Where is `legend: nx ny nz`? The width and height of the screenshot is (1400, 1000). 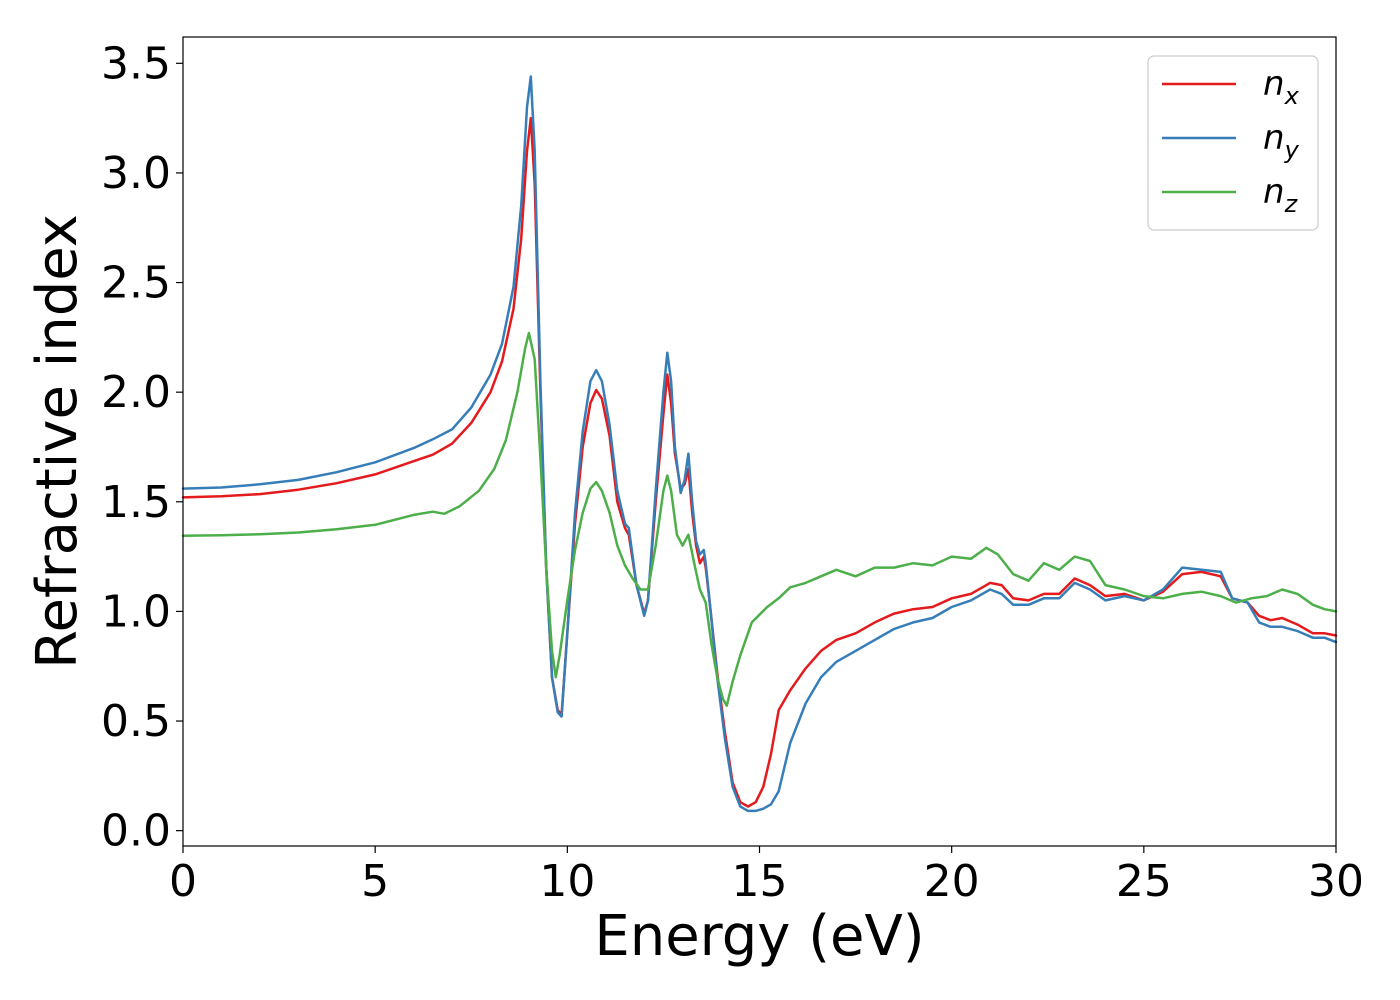 legend: nx ny nz is located at coordinates (1233, 143).